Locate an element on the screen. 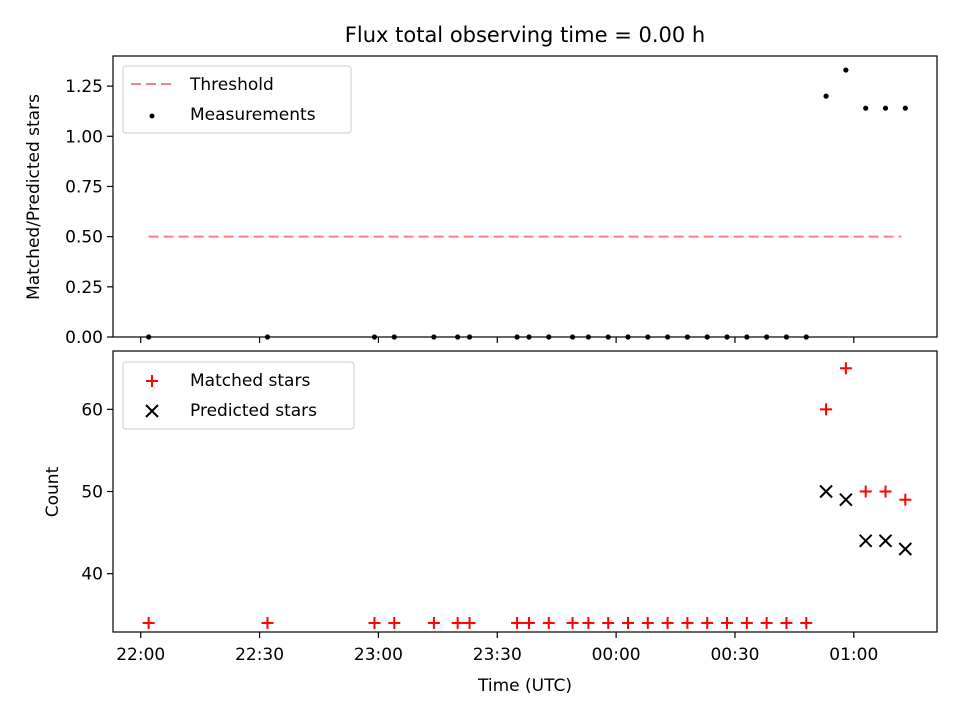 The width and height of the screenshot is (960, 720). x-tick-label: 22:00 is located at coordinates (140, 655).